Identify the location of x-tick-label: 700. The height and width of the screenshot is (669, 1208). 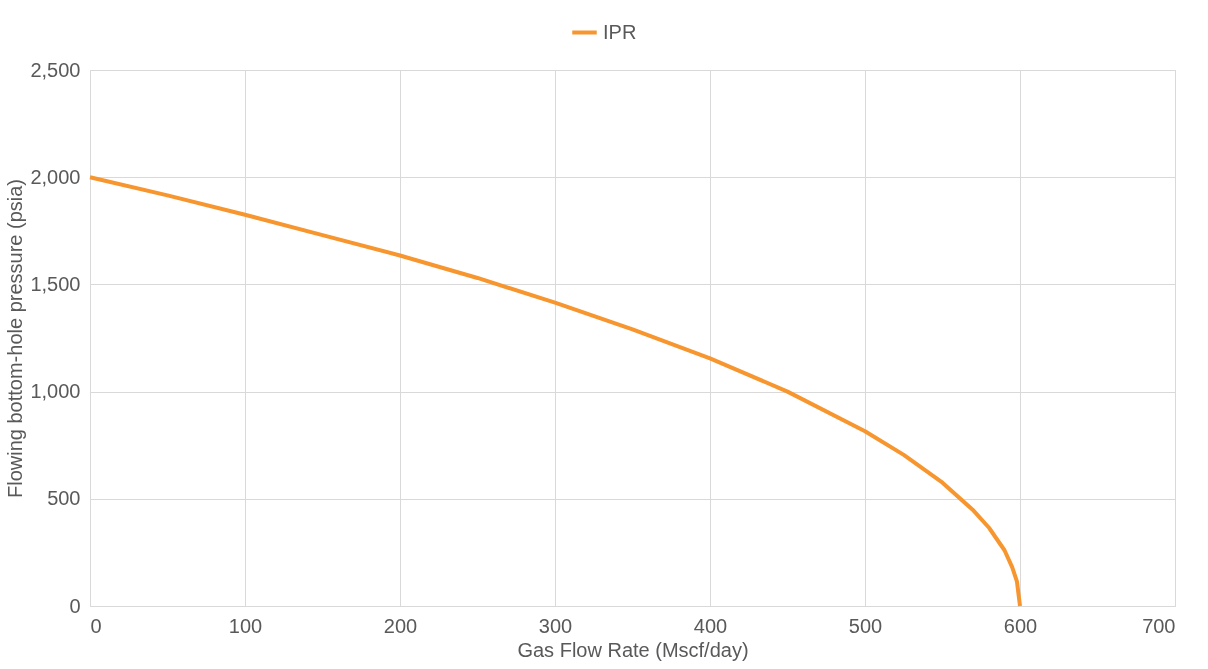
(1159, 625).